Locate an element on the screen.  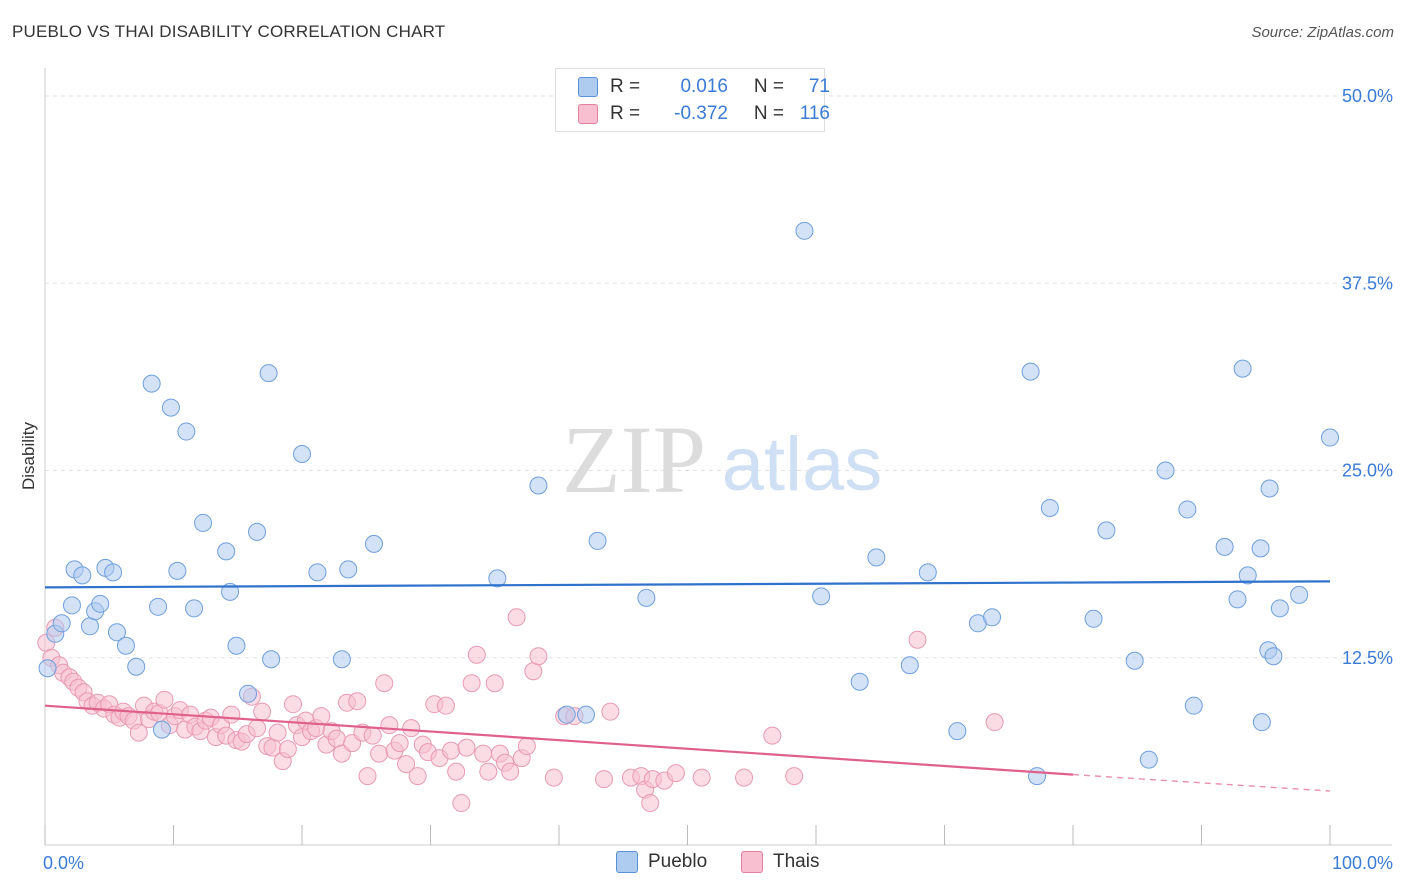
thai-trend-line is located at coordinates (559, 740).